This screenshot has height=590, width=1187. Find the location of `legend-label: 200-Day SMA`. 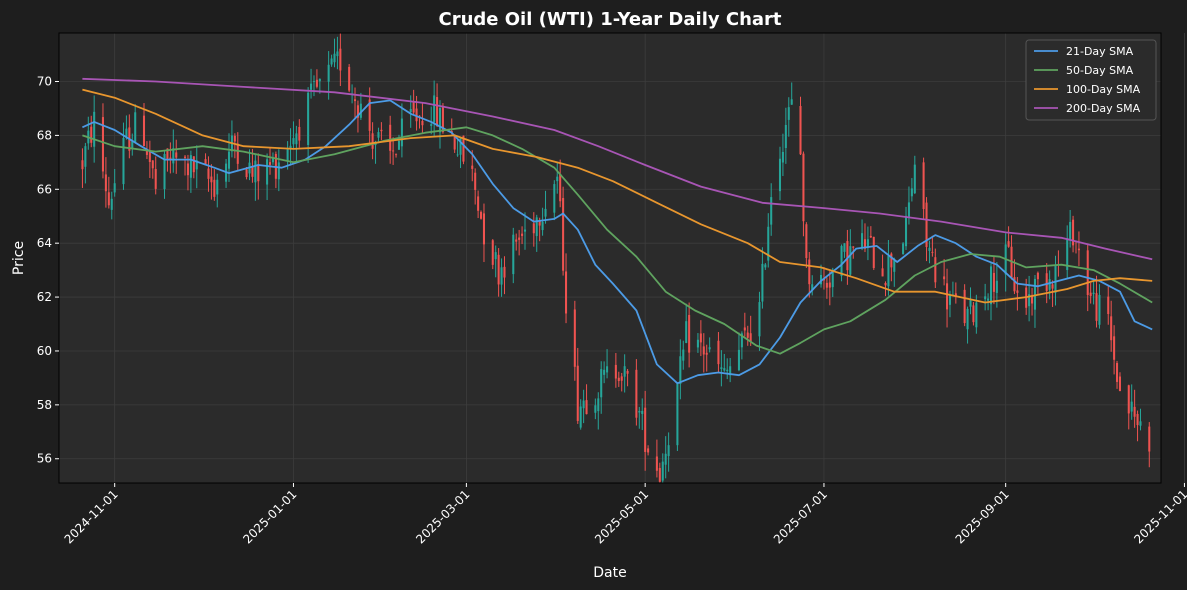

legend-label: 200-Day SMA is located at coordinates (1103, 108).